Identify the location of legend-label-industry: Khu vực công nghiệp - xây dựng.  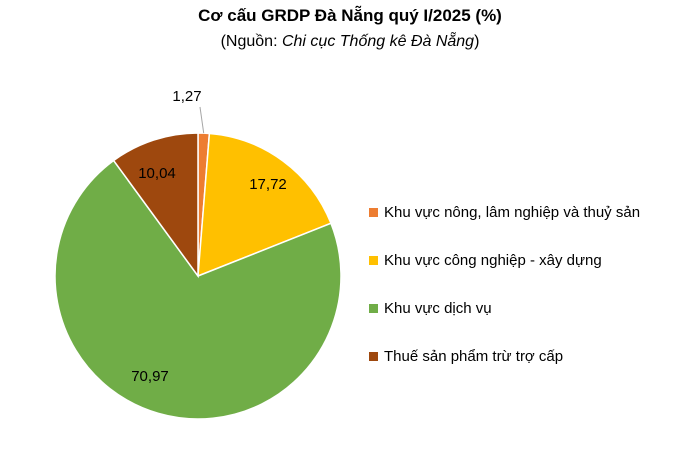
(493, 260).